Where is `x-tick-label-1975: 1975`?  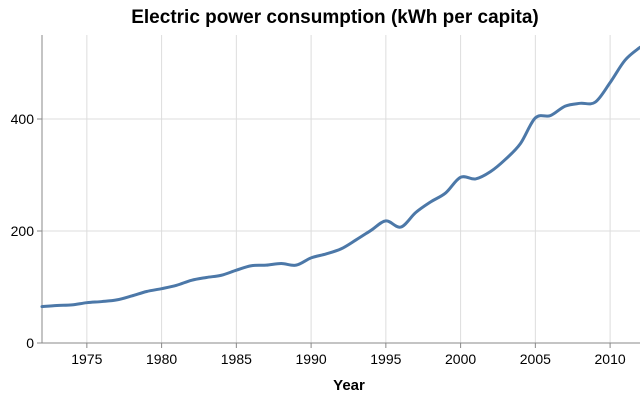 x-tick-label-1975: 1975 is located at coordinates (86, 359).